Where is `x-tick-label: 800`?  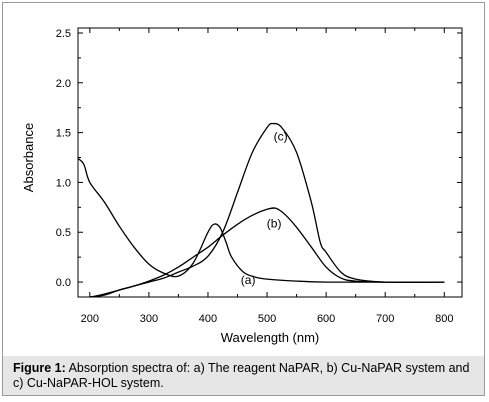
x-tick-label: 800 is located at coordinates (444, 319).